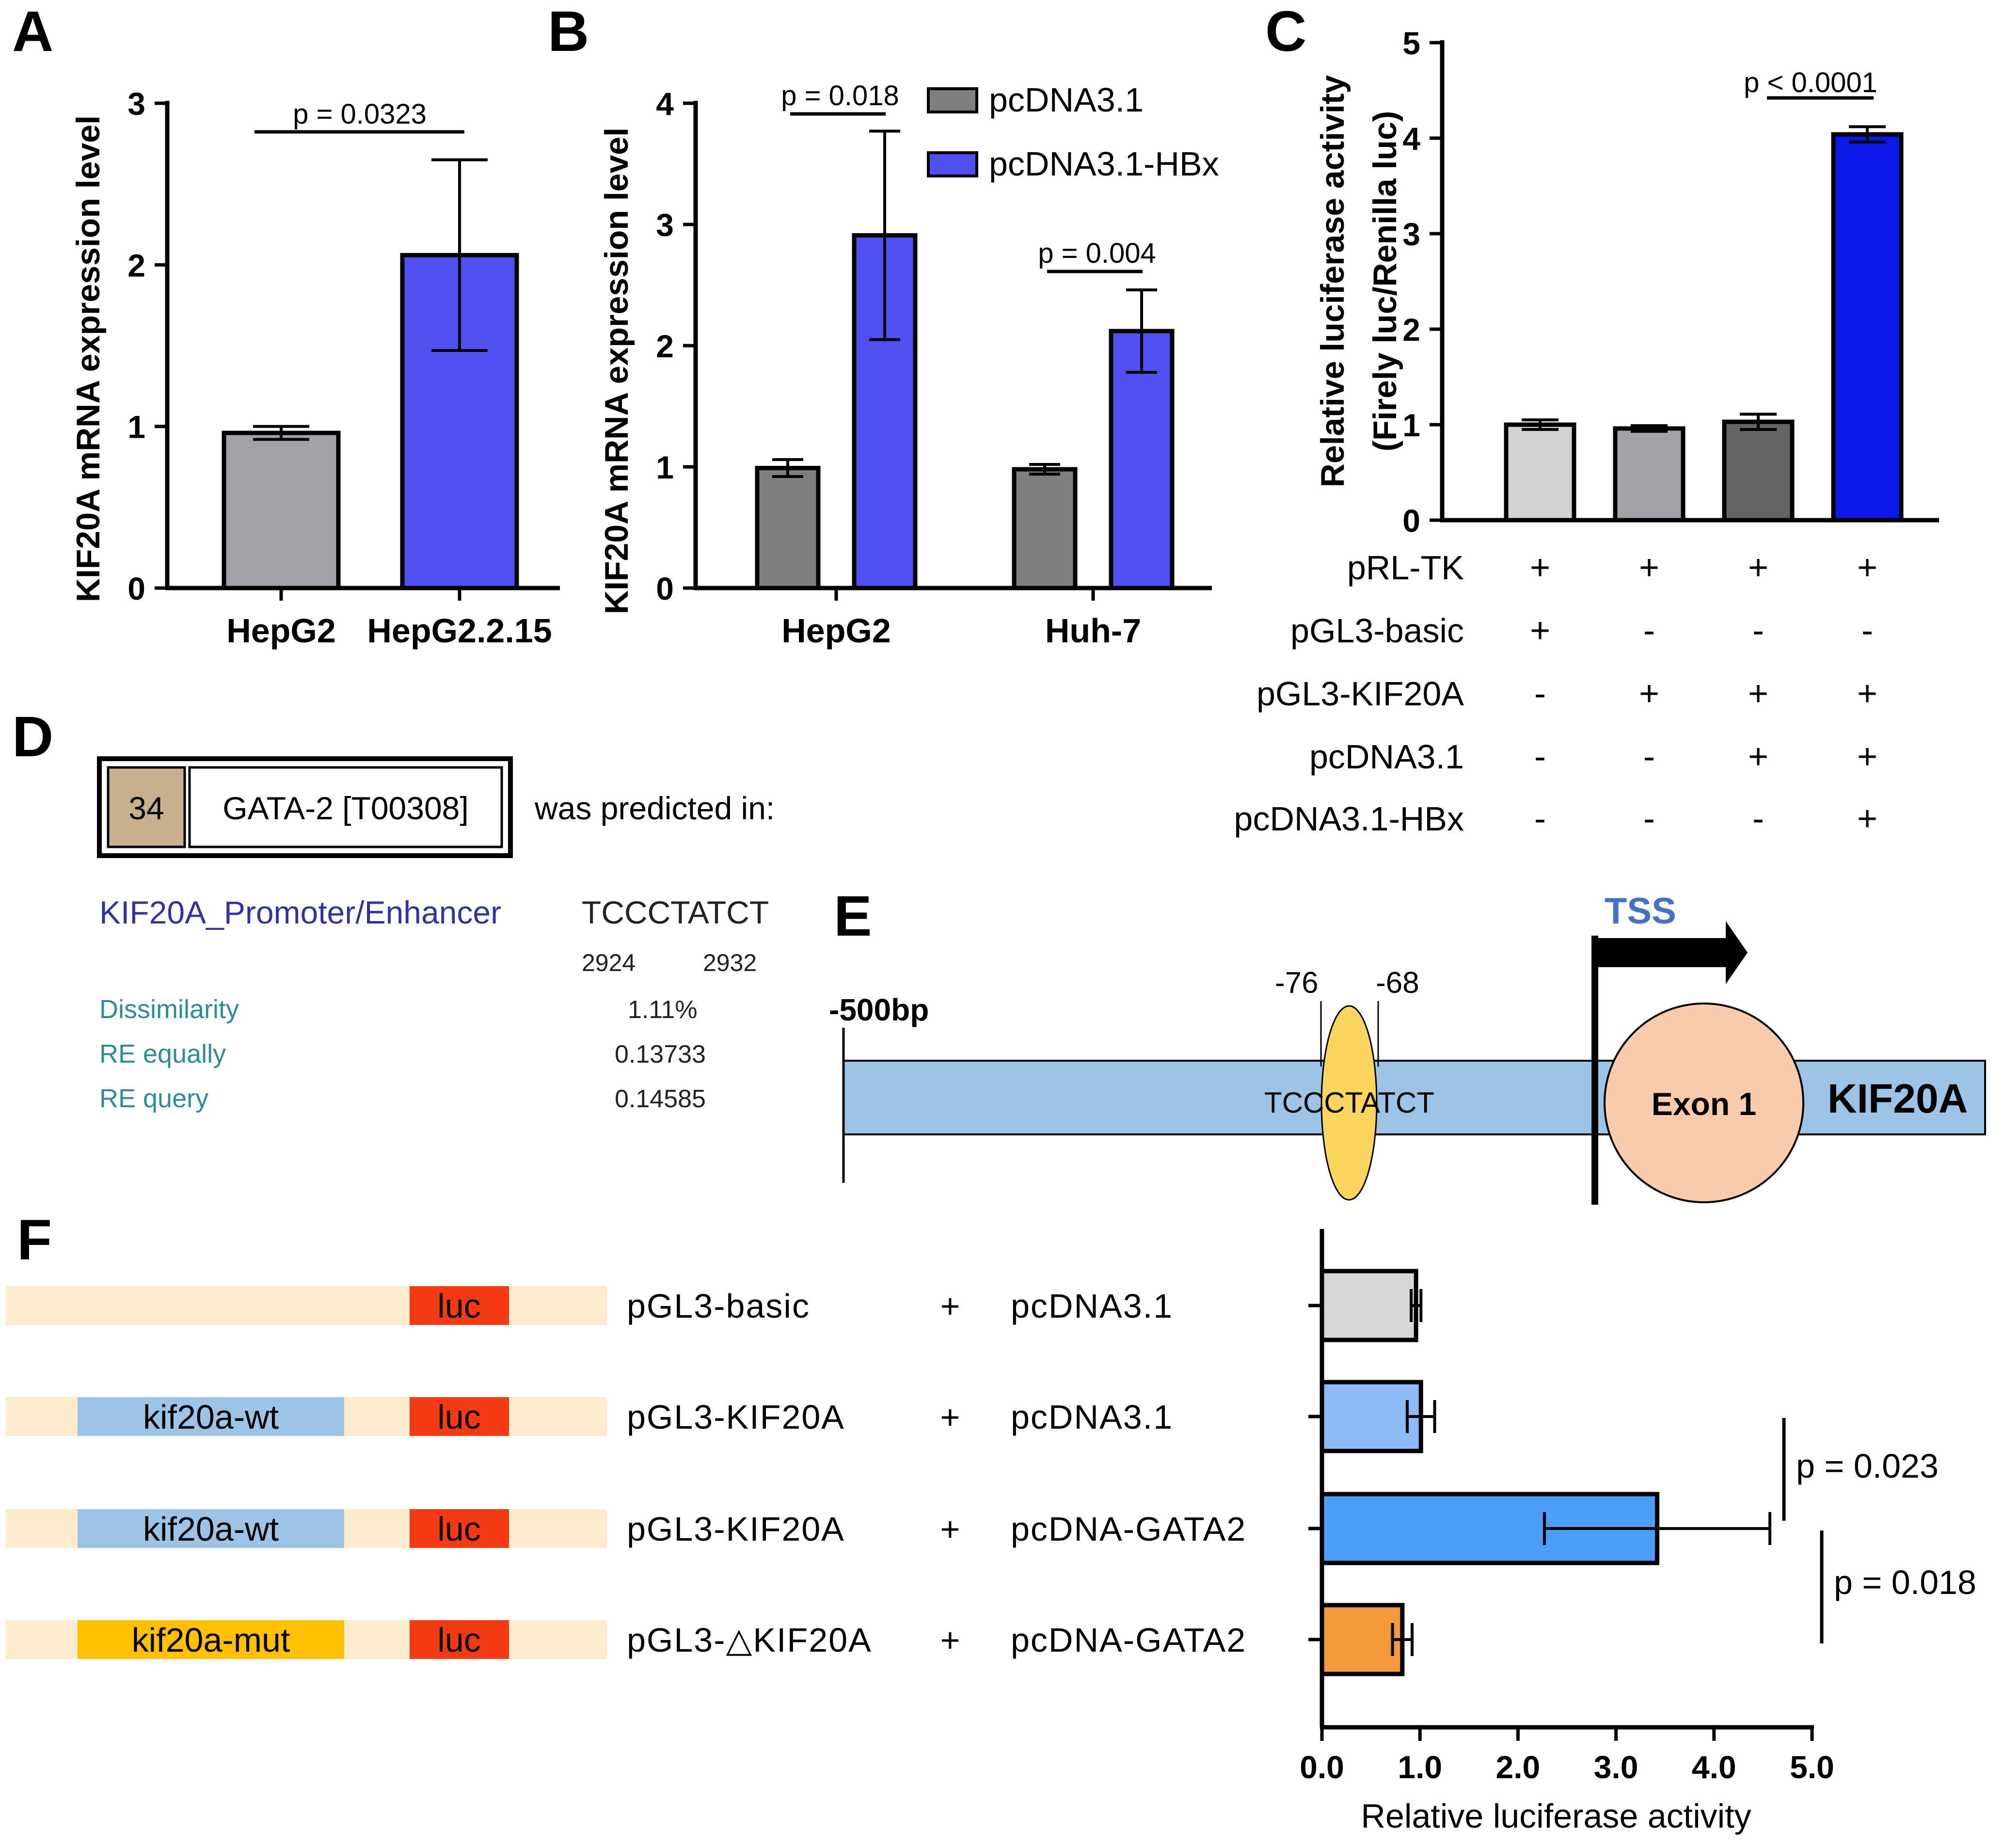 The width and height of the screenshot is (2004, 1848). I want to click on panel-c-y-tick-label: 2, so click(1411, 330).